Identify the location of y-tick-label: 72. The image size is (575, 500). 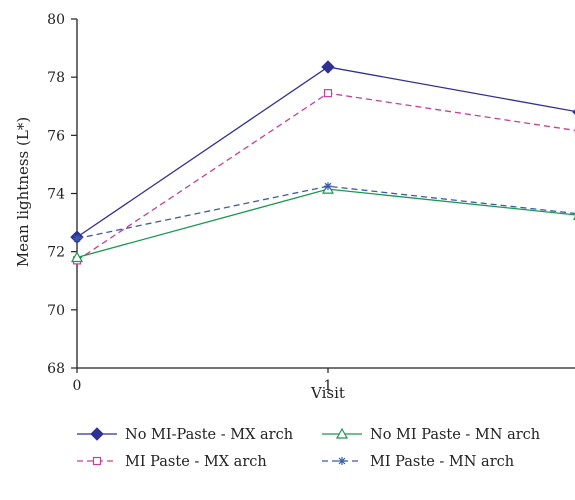
(56, 253).